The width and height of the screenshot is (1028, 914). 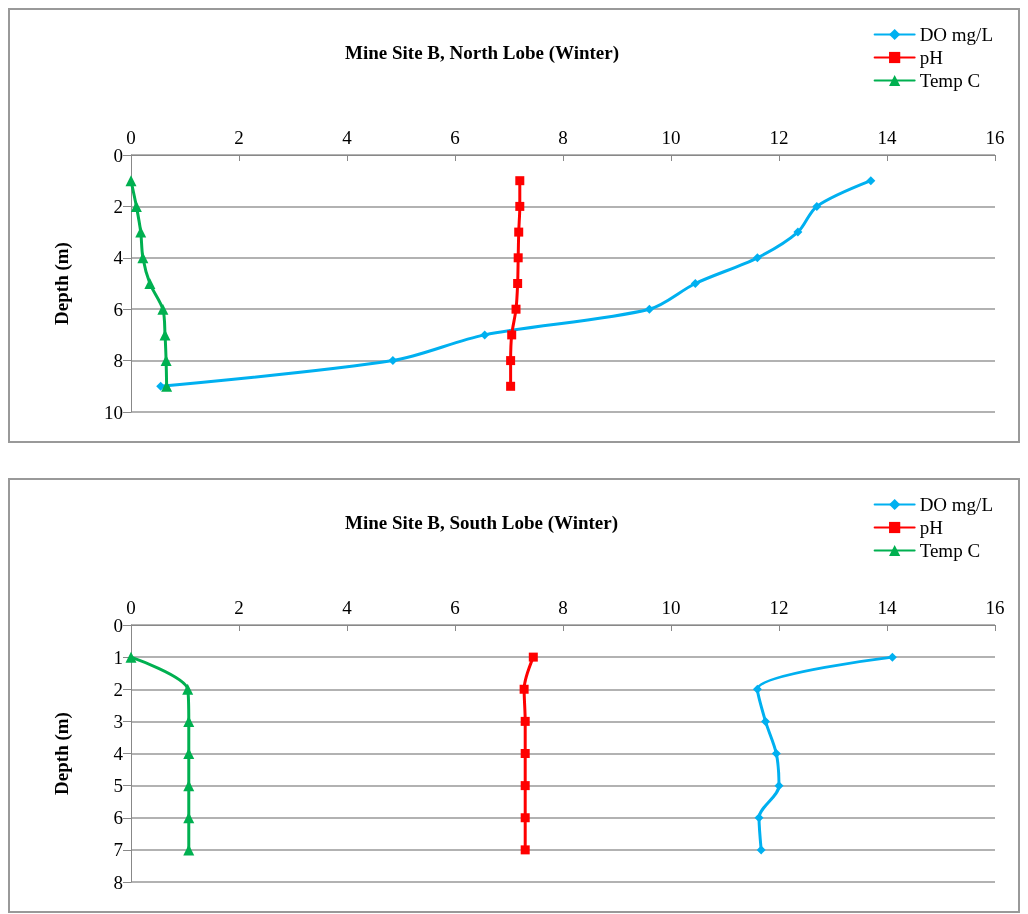 What do you see at coordinates (482, 523) in the screenshot?
I see `chart-title: Mine Site B, South Lobe (Winter)` at bounding box center [482, 523].